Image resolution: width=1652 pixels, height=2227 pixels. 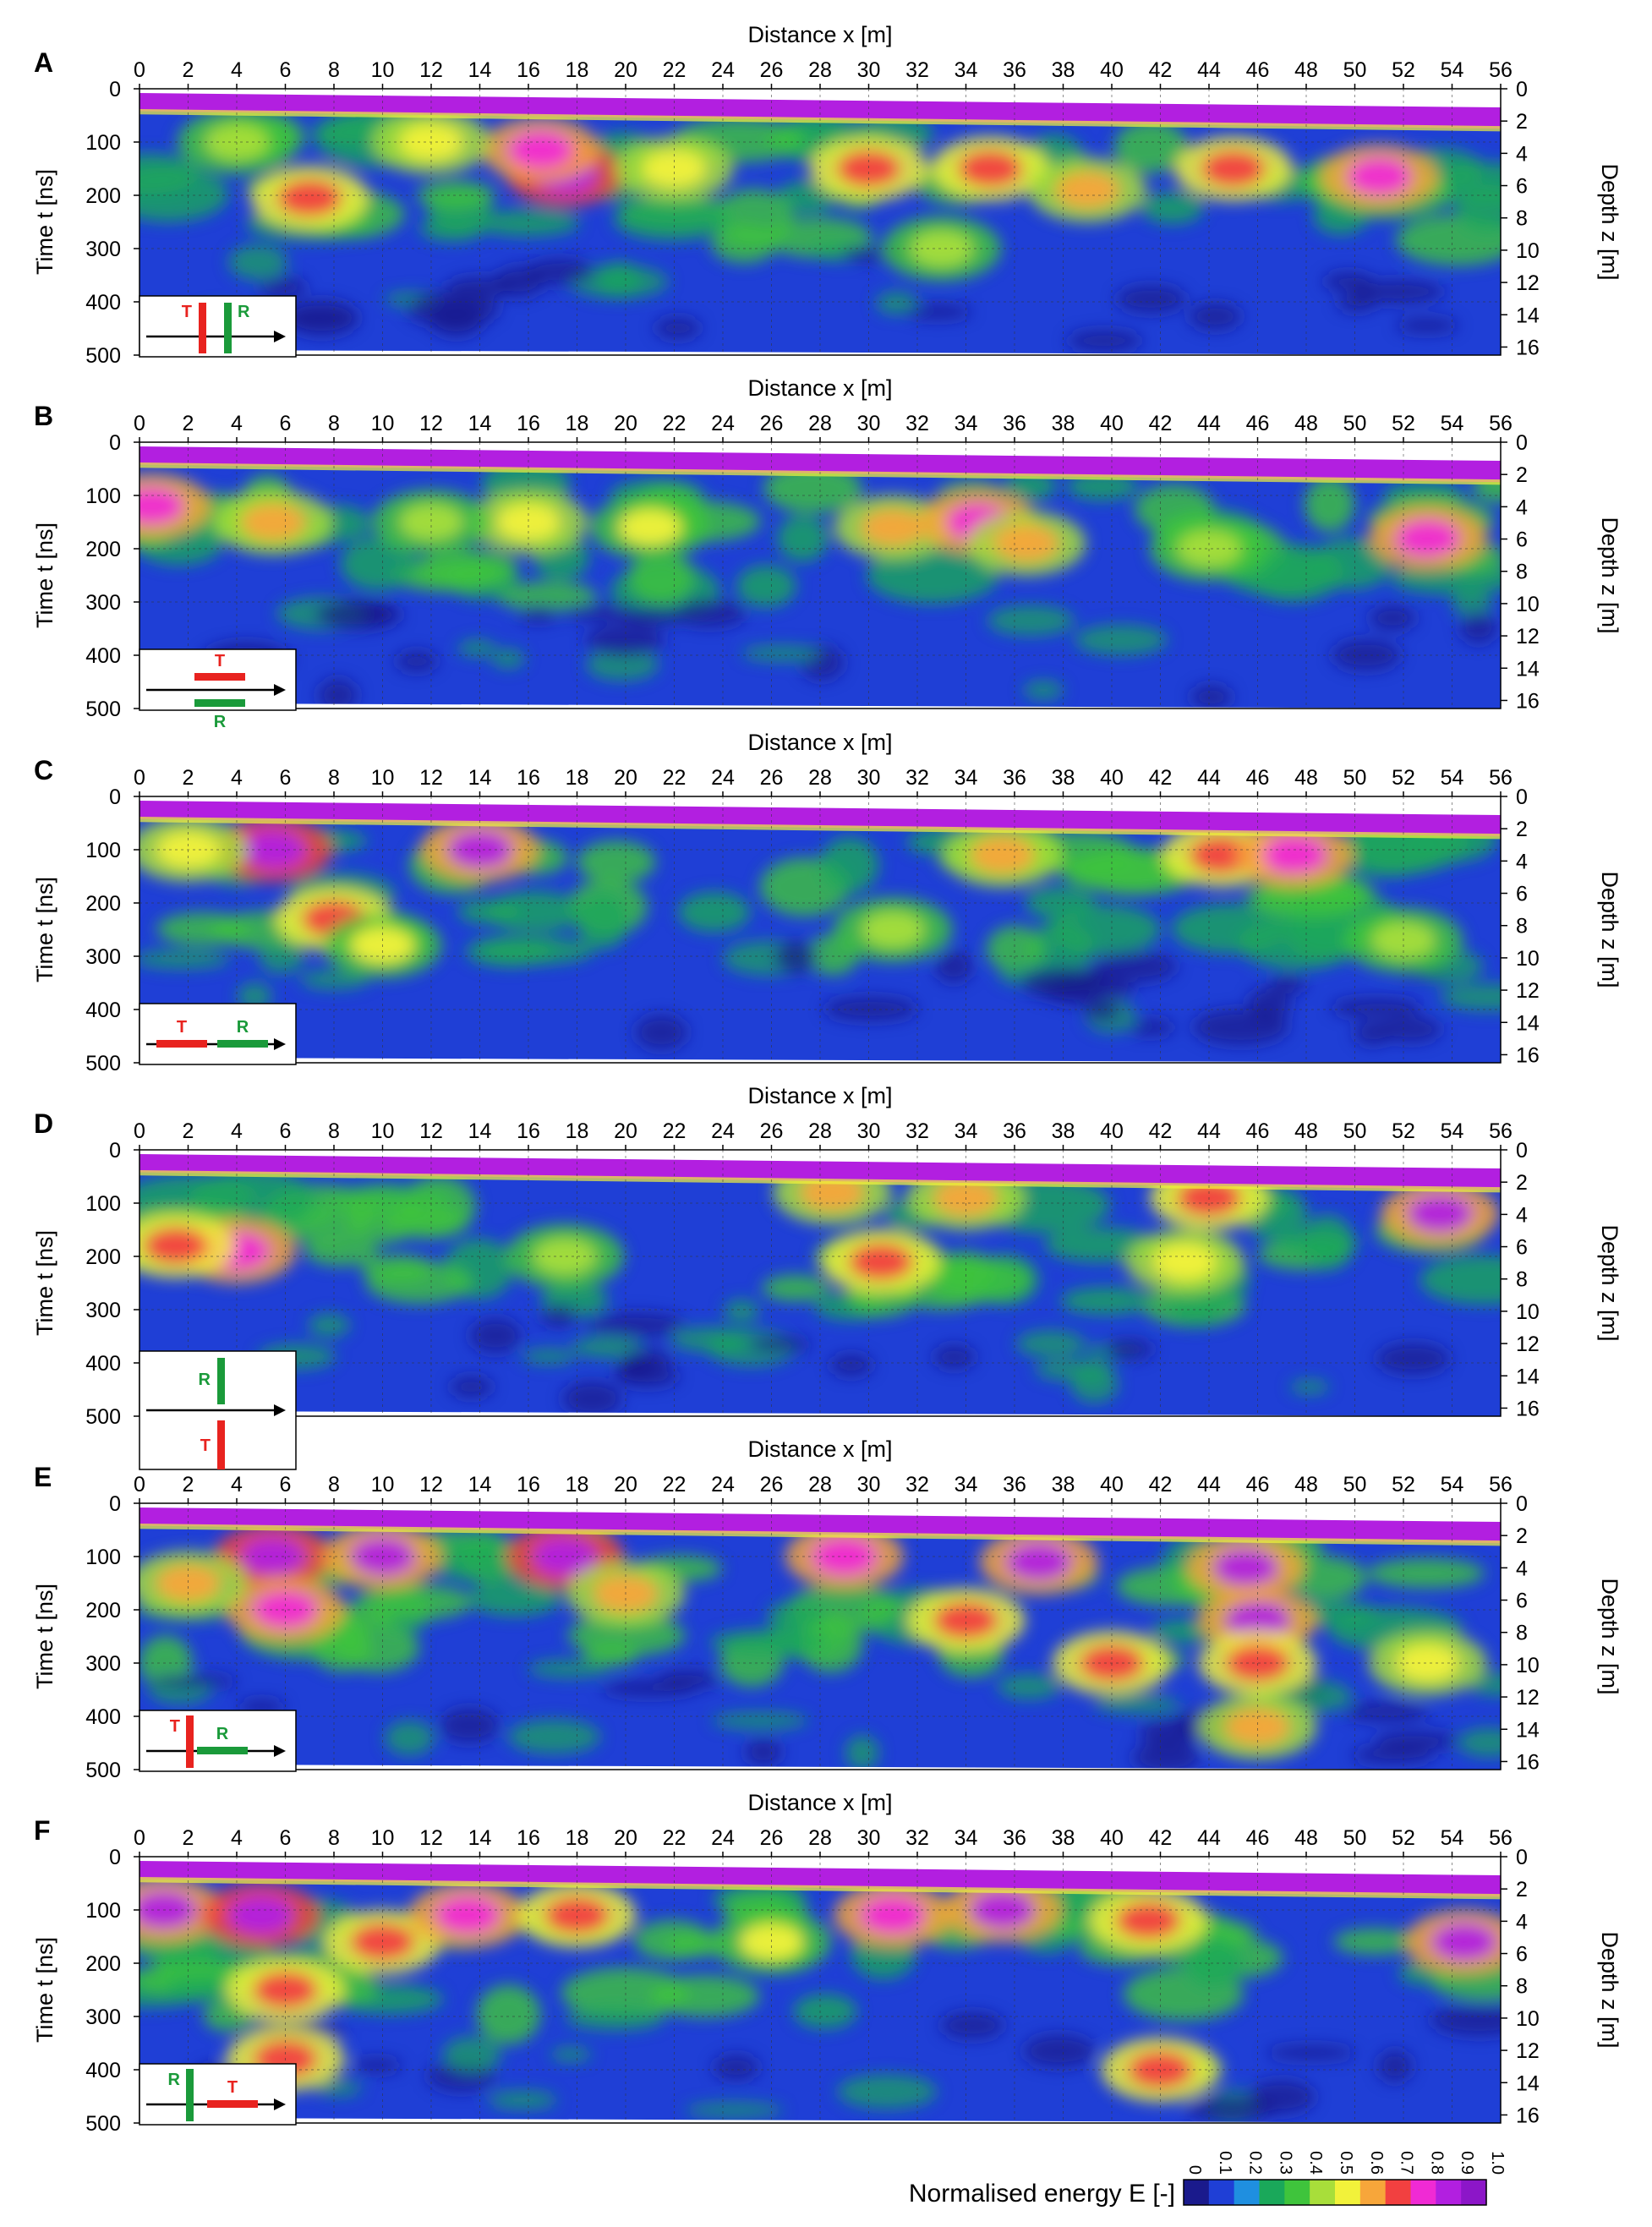 I want to click on colorbar-tick-label: 0.5, so click(x=1346, y=2163).